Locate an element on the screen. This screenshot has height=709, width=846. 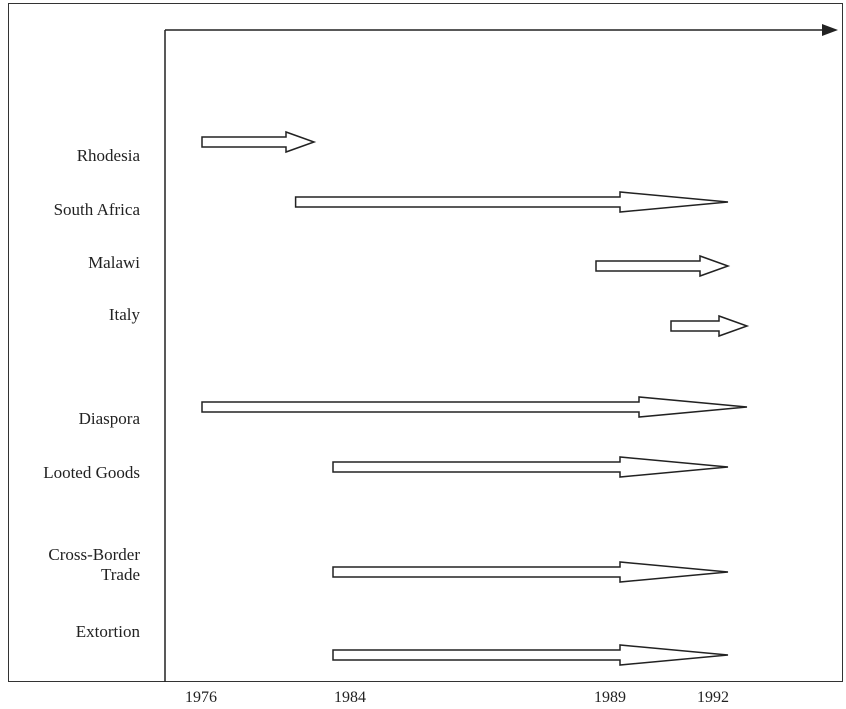
year-label-1976: 1976 is located at coordinates (201, 697).